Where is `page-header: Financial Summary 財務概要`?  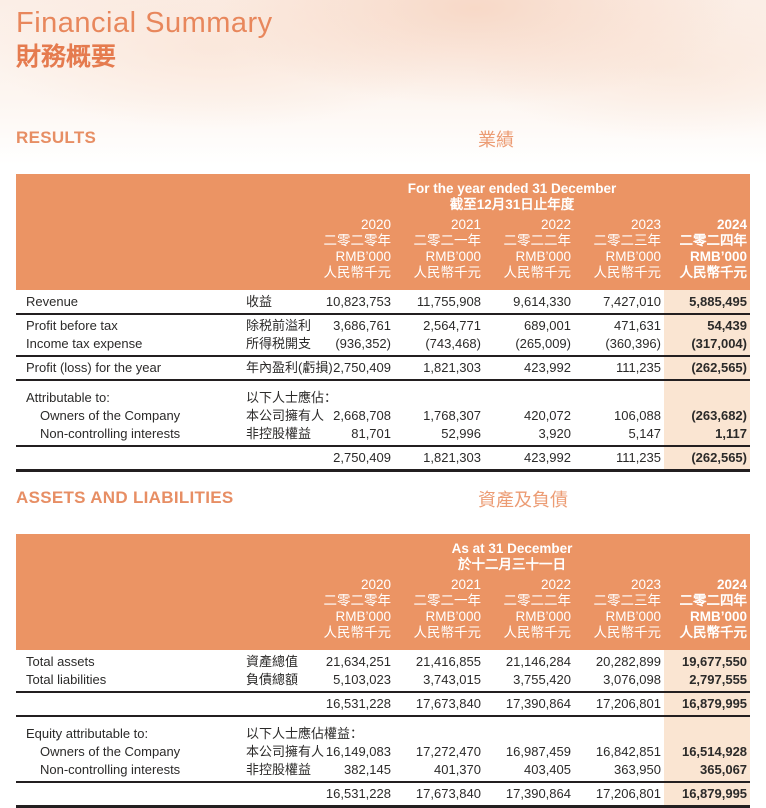
page-header: Financial Summary 財務概要 is located at coordinates (383, 36).